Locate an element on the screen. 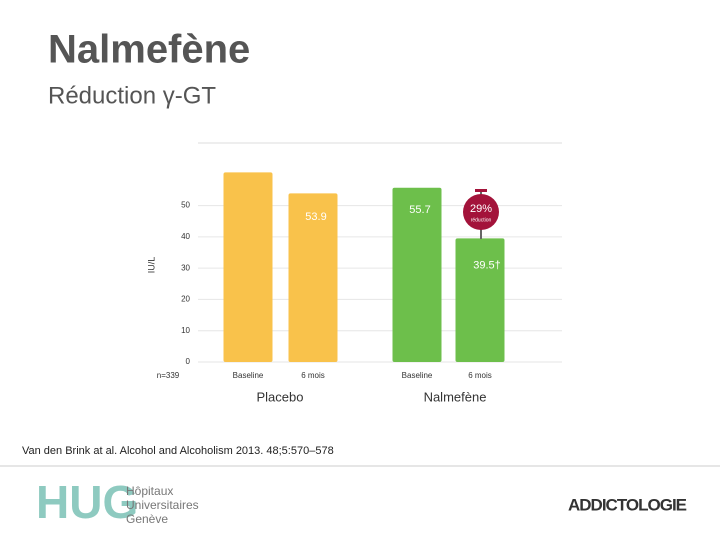 Image resolution: width=720 pixels, height=545 pixels. hospital-name: Hôpitaux is located at coordinates (149, 491).